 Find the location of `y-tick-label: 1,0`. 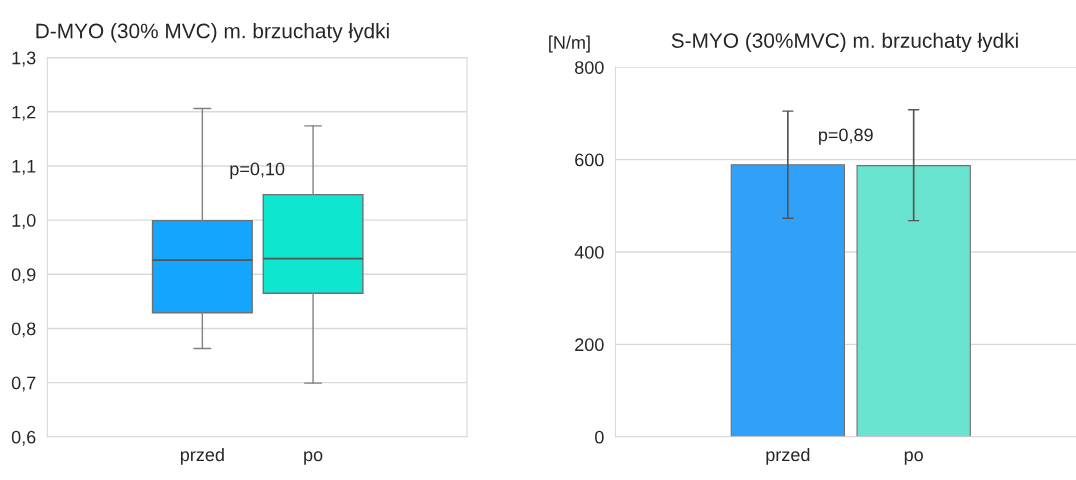

y-tick-label: 1,0 is located at coordinates (24, 221).